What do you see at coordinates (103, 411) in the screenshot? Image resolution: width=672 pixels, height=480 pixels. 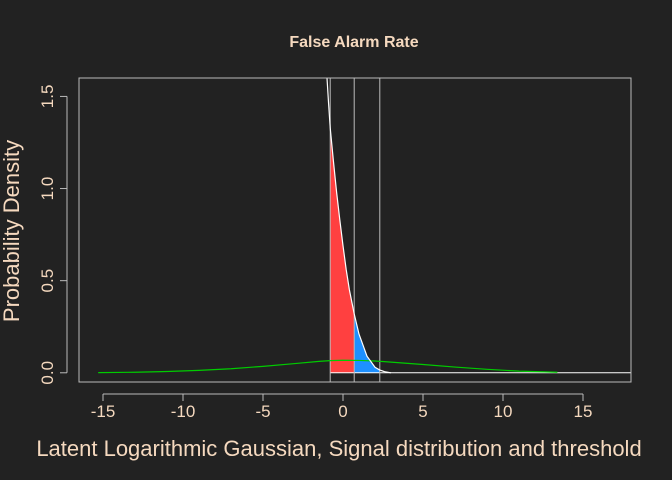 I see `x-tick-label: -15` at bounding box center [103, 411].